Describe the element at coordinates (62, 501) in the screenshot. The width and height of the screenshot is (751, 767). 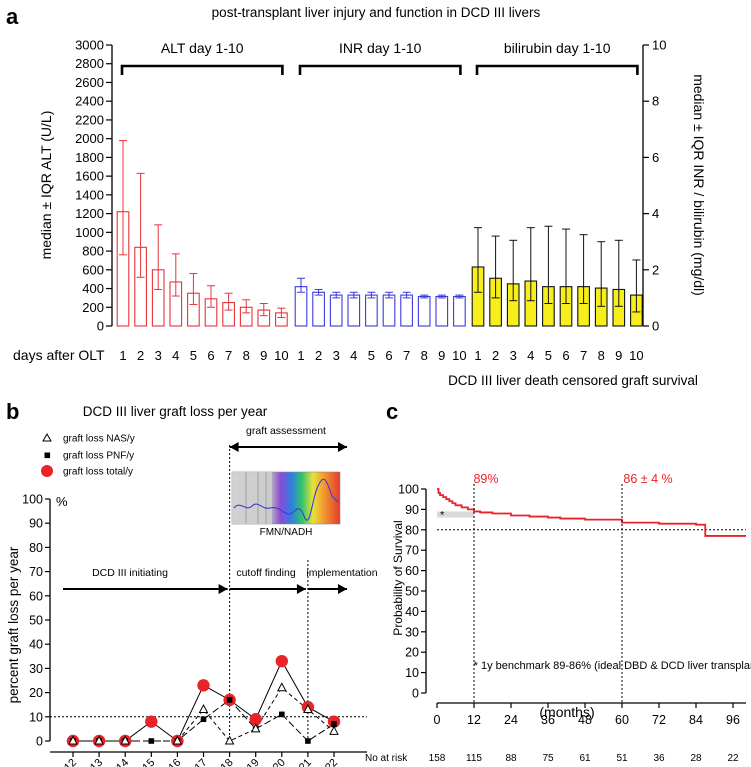
I see `panel-b-y-unit: %` at that location.